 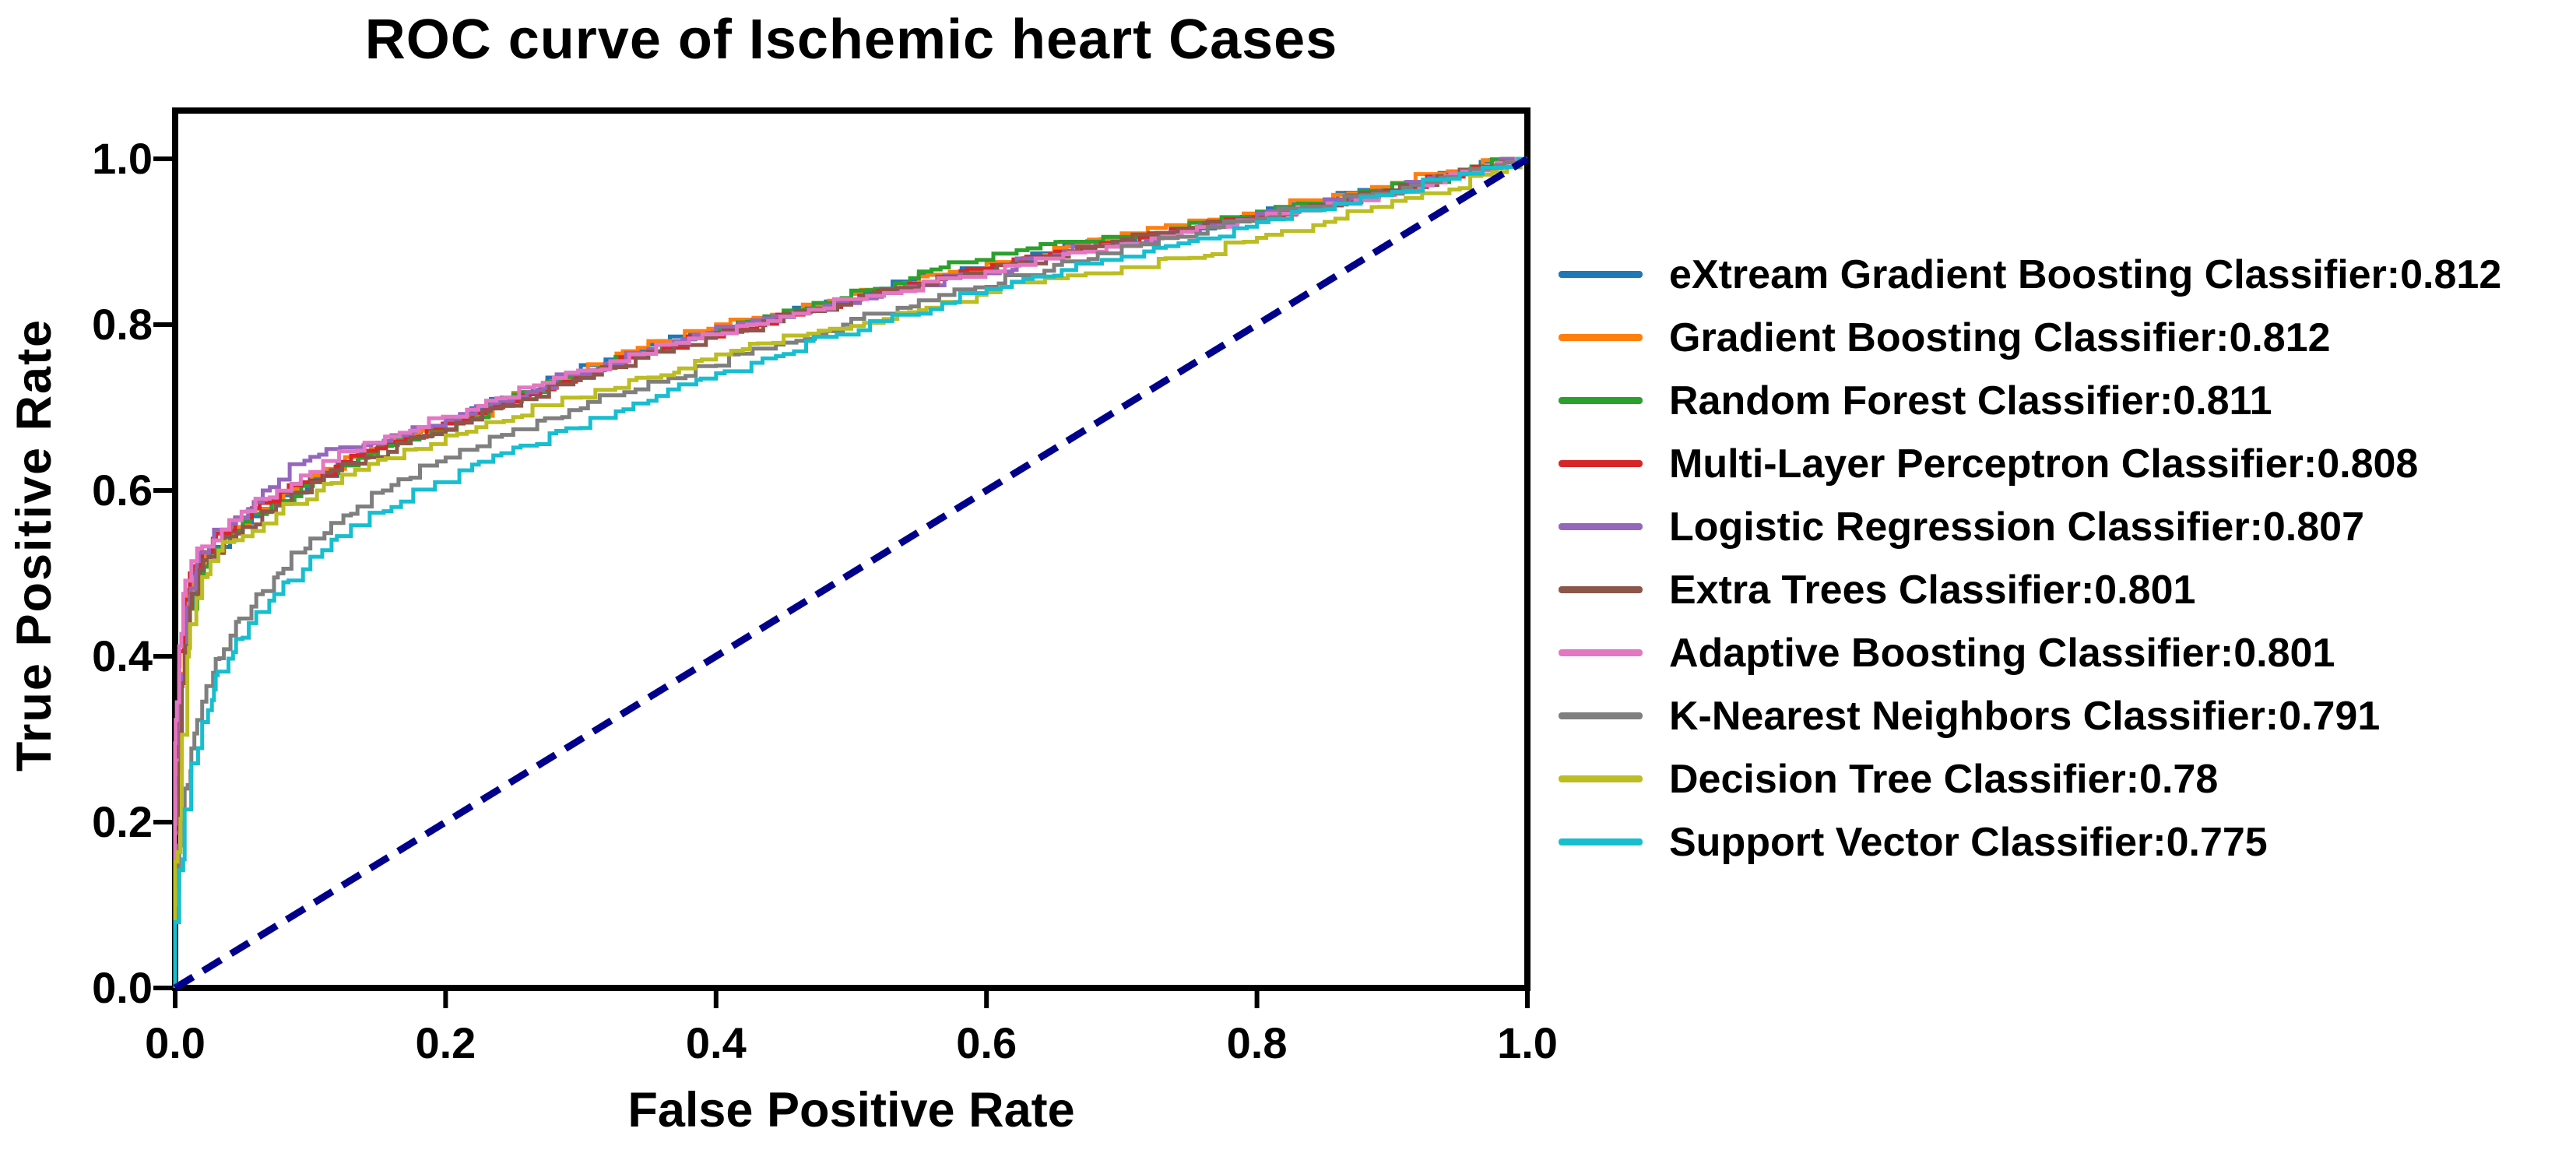 I want to click on legend-label: Adaptive Boosting Classifier:0.801, so click(x=2002, y=653).